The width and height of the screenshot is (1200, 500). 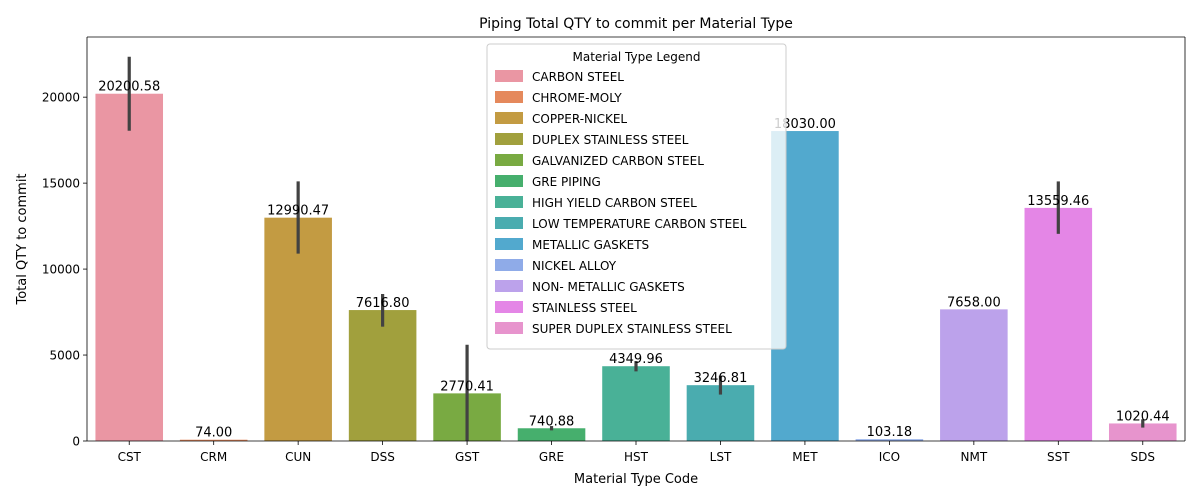 I want to click on legend-entry-label: NICKEL ALLOY, so click(x=574, y=266).